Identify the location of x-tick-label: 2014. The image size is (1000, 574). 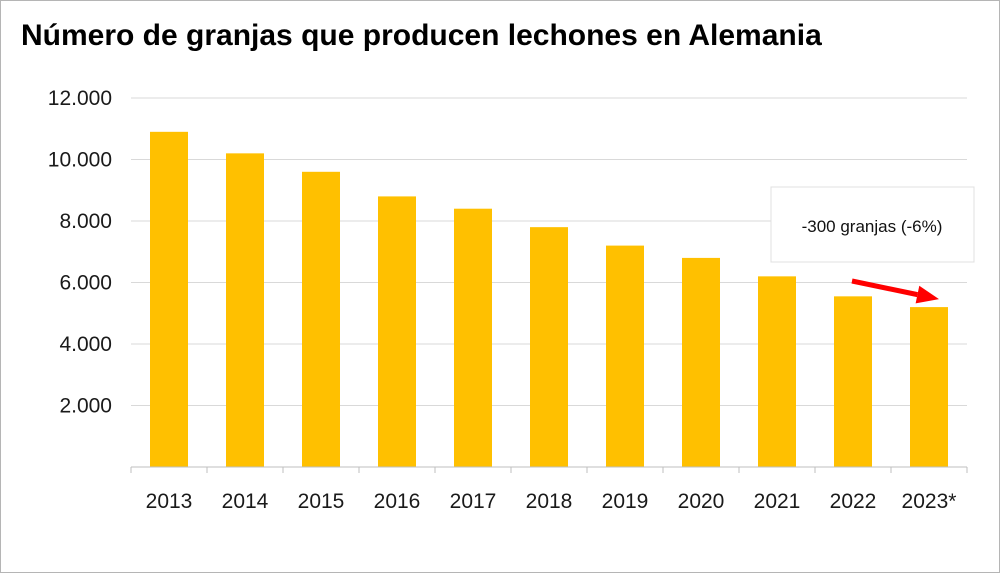
(245, 501).